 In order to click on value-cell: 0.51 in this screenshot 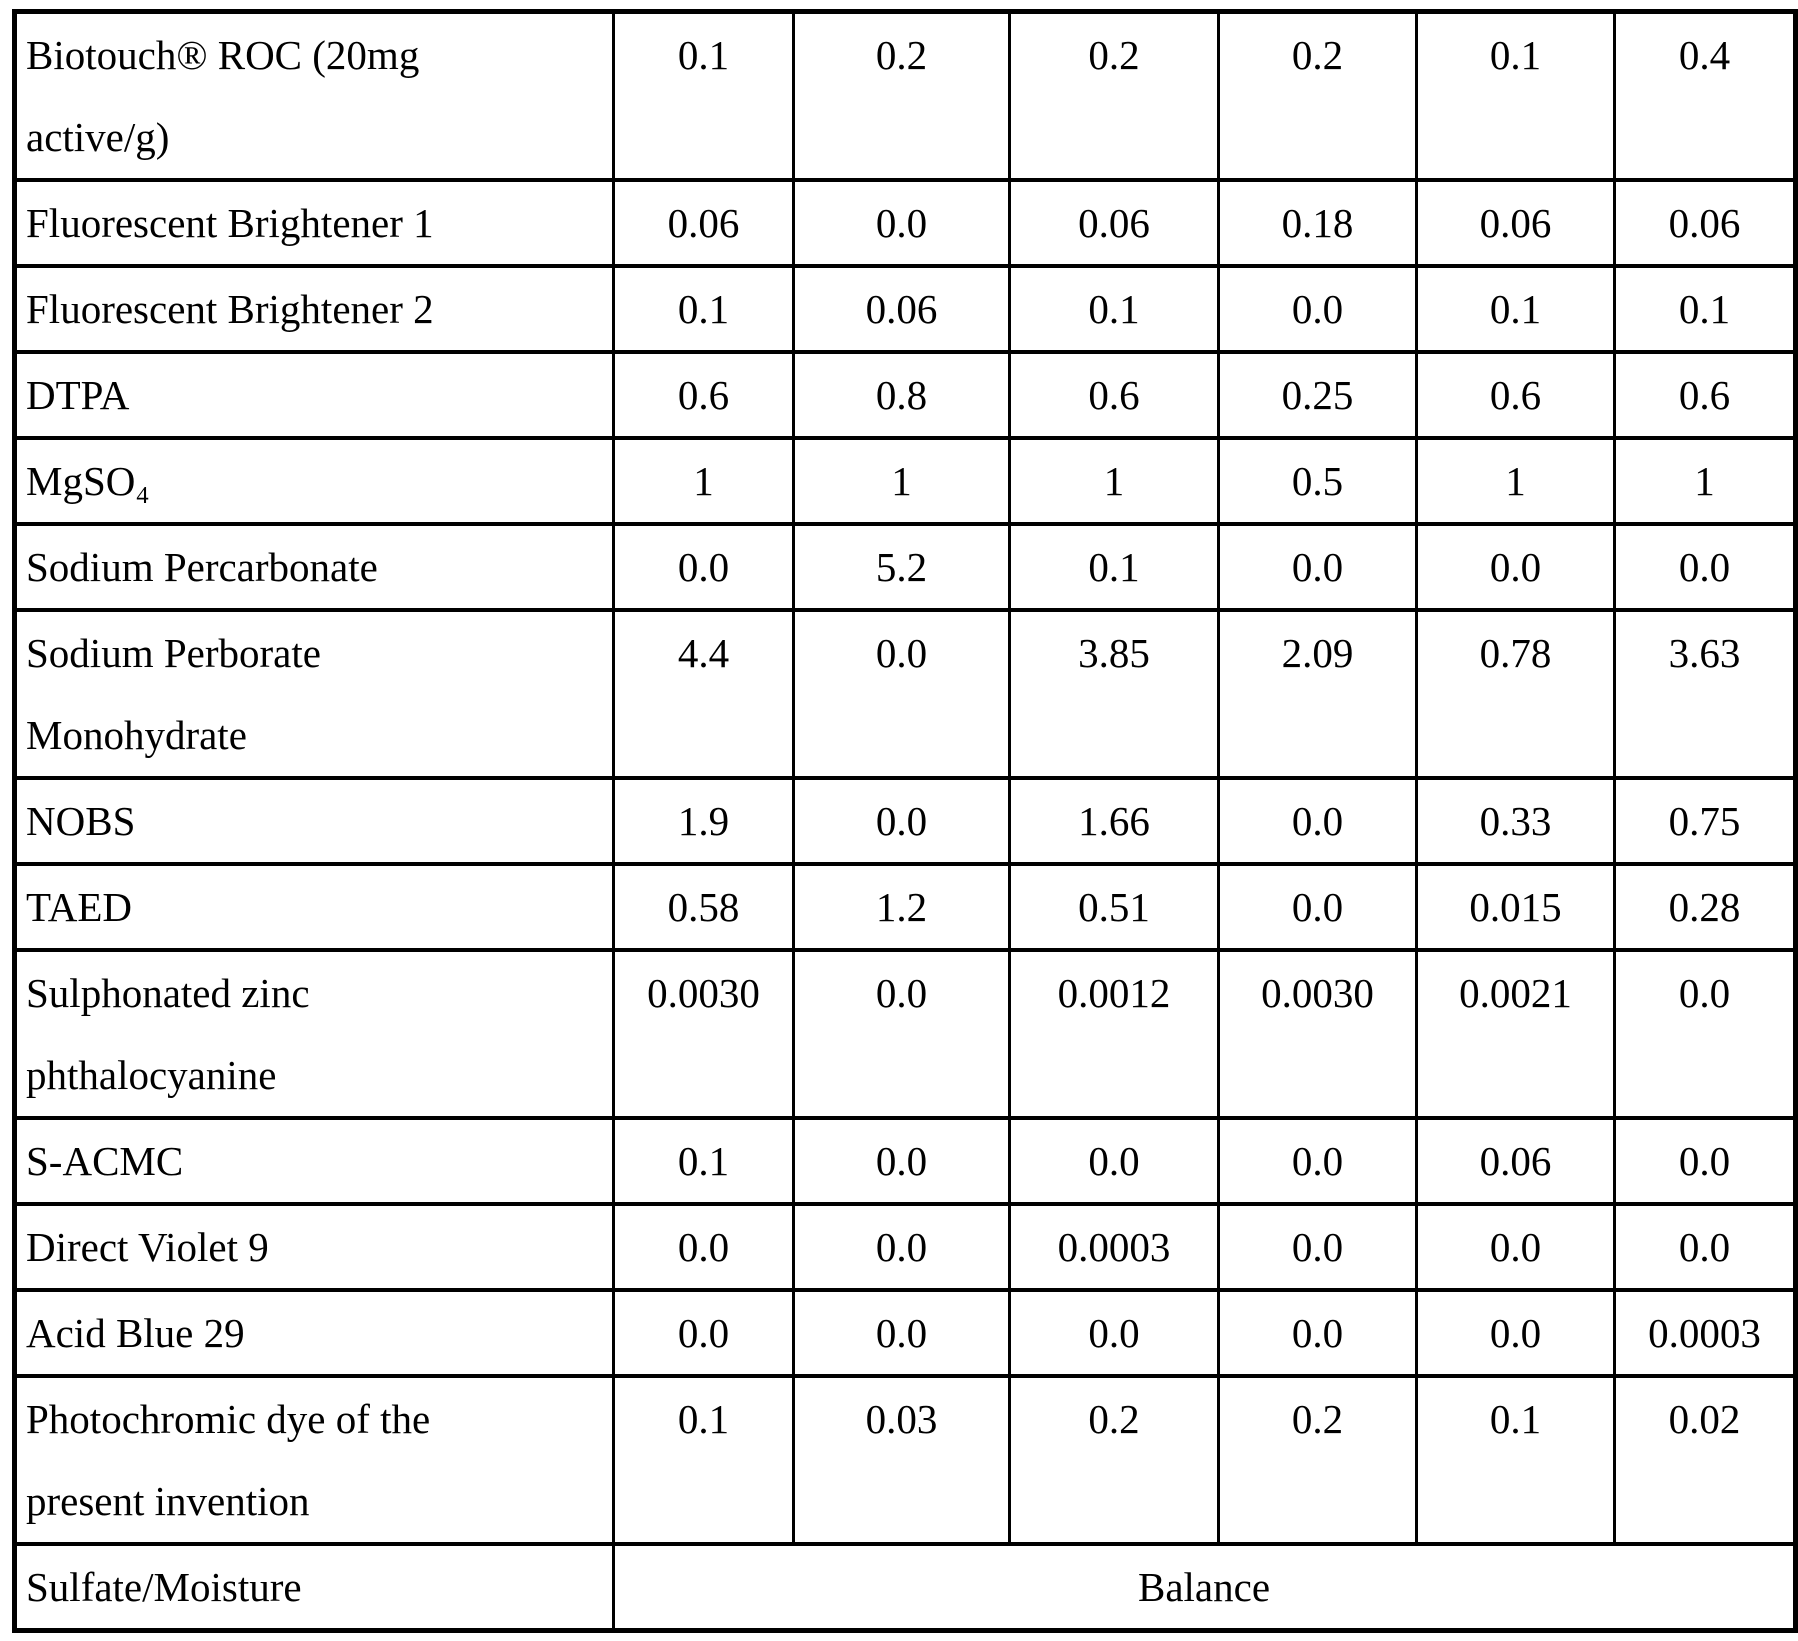, I will do `click(1114, 907)`.